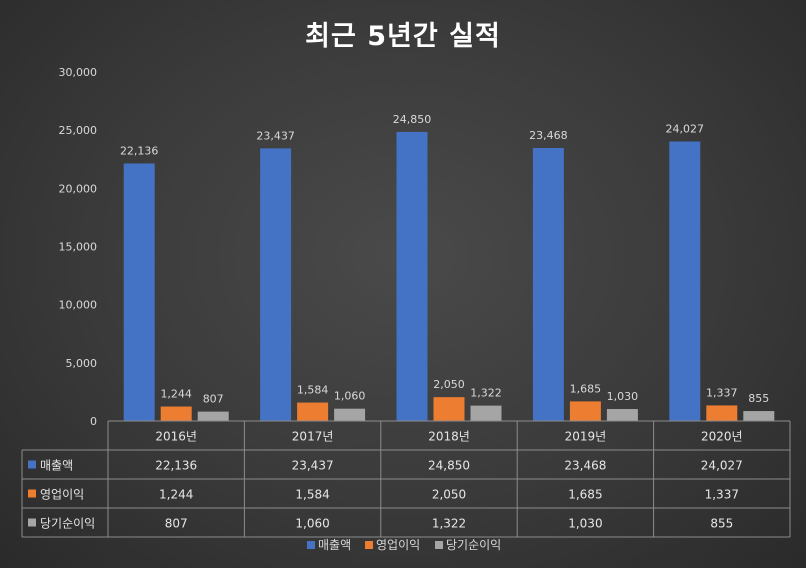 The image size is (806, 568). I want to click on data-label: 24,850, so click(412, 119).